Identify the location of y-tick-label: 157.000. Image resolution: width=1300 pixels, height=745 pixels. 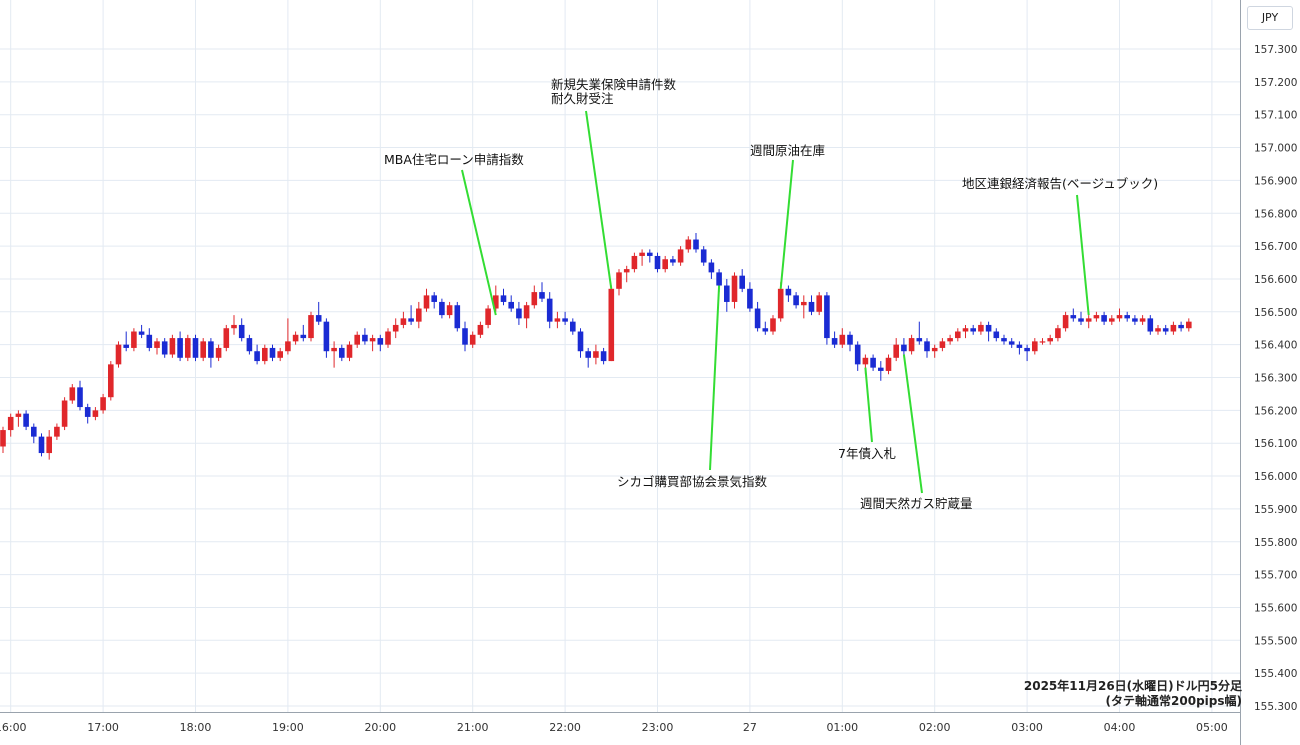
(1275, 149).